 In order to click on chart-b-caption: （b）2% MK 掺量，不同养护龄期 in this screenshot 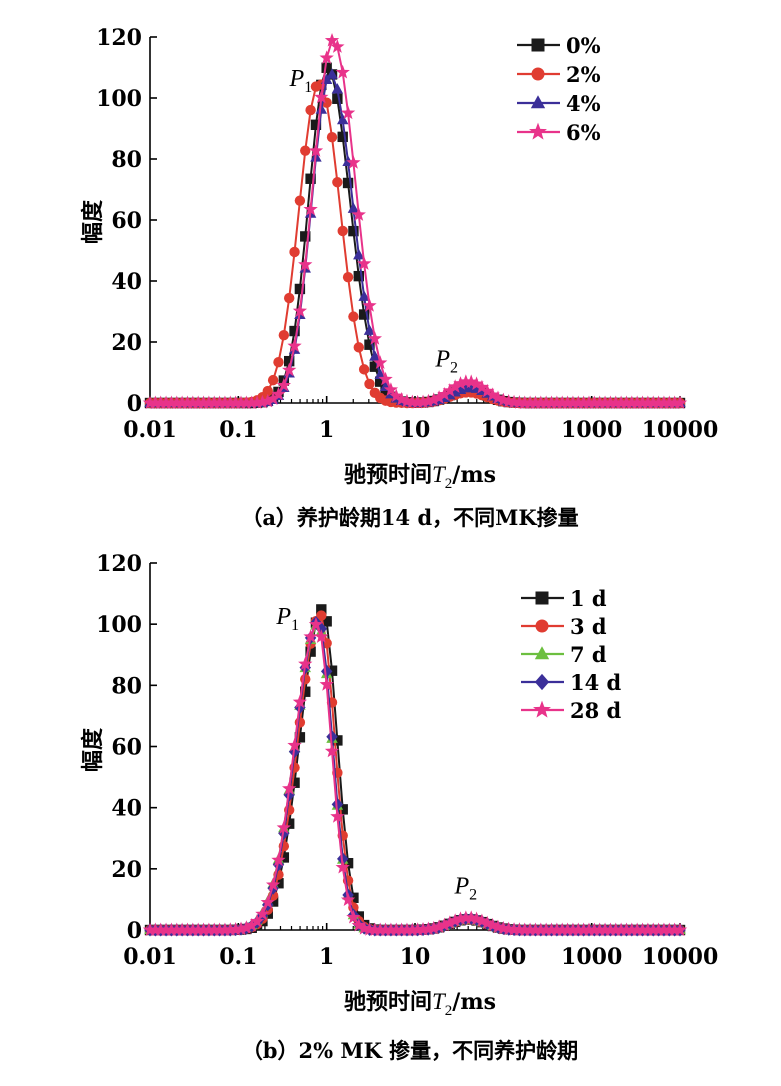, I will do `click(410, 1050)`.